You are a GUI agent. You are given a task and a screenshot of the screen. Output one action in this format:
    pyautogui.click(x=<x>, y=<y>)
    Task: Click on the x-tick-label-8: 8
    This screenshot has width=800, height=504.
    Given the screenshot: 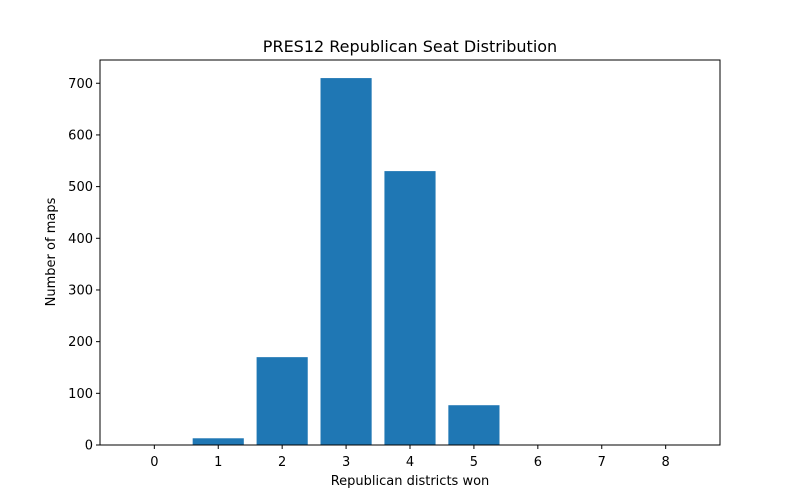 What is the action you would take?
    pyautogui.click(x=666, y=462)
    